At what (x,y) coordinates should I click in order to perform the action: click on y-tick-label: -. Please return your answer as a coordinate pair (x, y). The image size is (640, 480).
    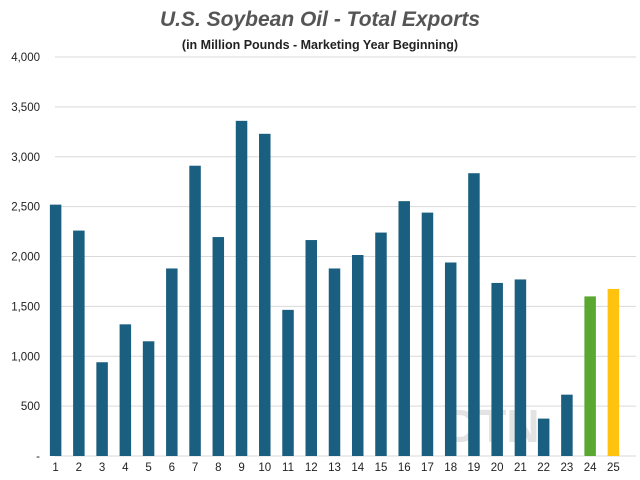
    Looking at the image, I should click on (38, 457).